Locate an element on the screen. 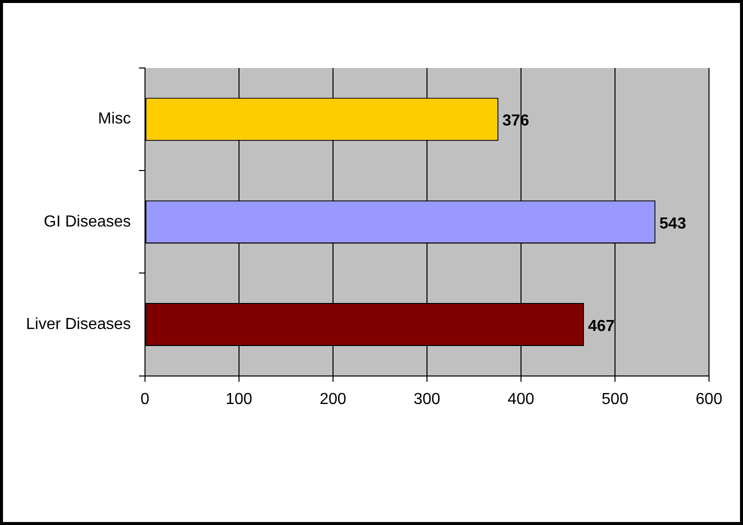  data-label: 467 is located at coordinates (601, 326).